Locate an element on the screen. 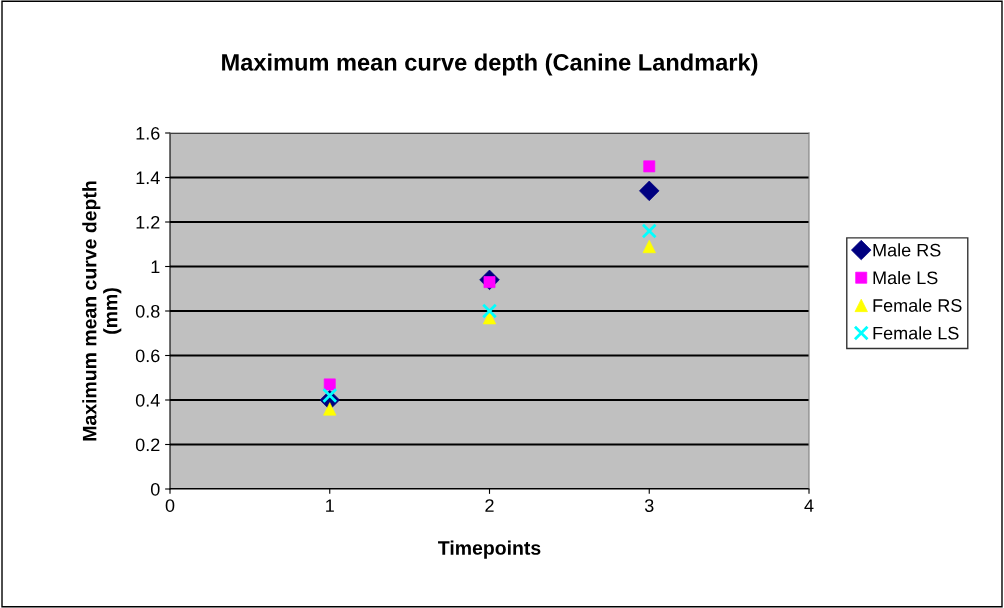 Image resolution: width=1004 pixels, height=608 pixels. x-axis-title: Timepoints is located at coordinates (489, 549).